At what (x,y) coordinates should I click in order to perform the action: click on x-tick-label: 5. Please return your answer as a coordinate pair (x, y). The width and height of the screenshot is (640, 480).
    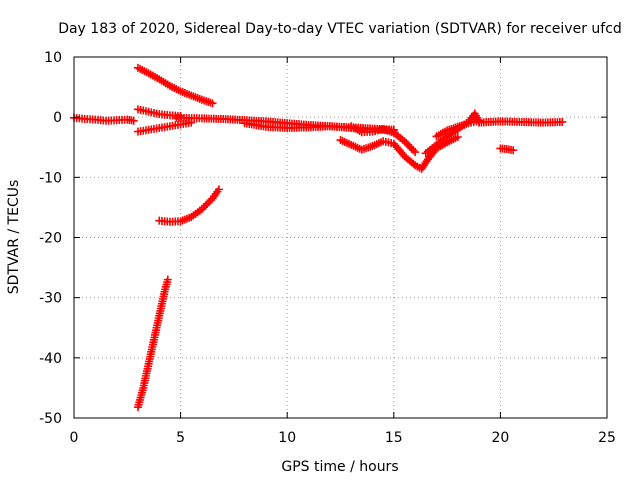
    Looking at the image, I should click on (180, 438).